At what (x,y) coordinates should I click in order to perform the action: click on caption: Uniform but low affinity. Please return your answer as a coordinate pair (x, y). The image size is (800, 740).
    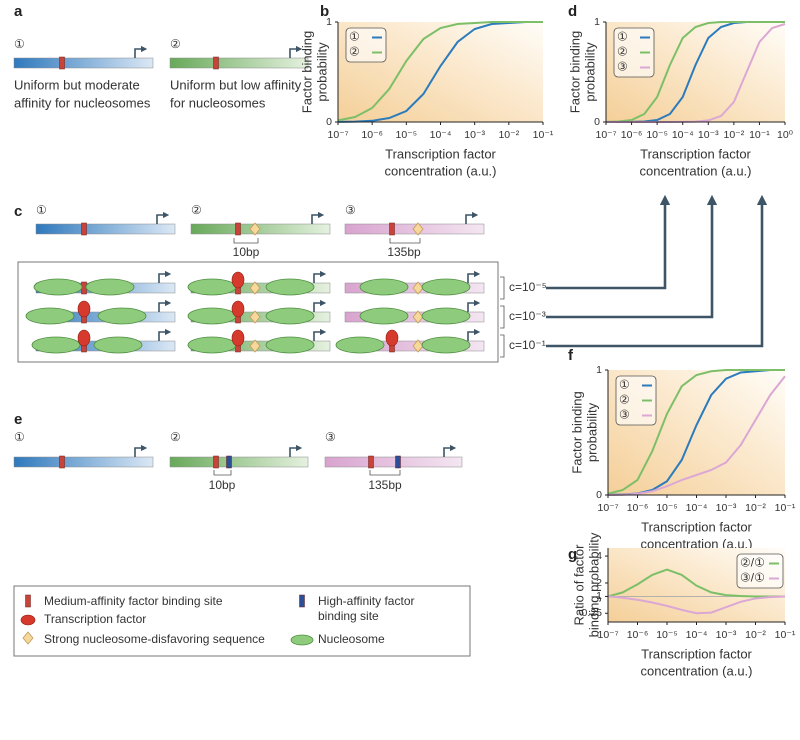
    Looking at the image, I should click on (236, 84).